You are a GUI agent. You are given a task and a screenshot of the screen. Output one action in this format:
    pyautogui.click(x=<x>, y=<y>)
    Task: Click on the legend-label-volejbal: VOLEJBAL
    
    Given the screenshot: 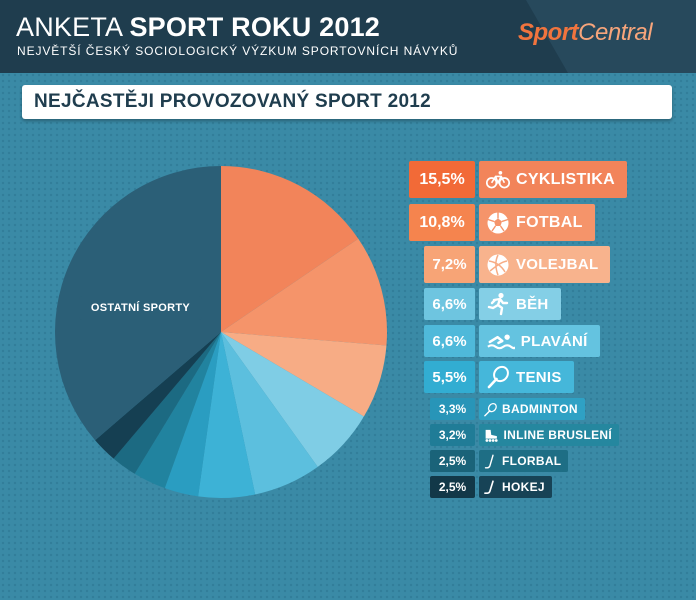 What is the action you would take?
    pyautogui.click(x=557, y=264)
    